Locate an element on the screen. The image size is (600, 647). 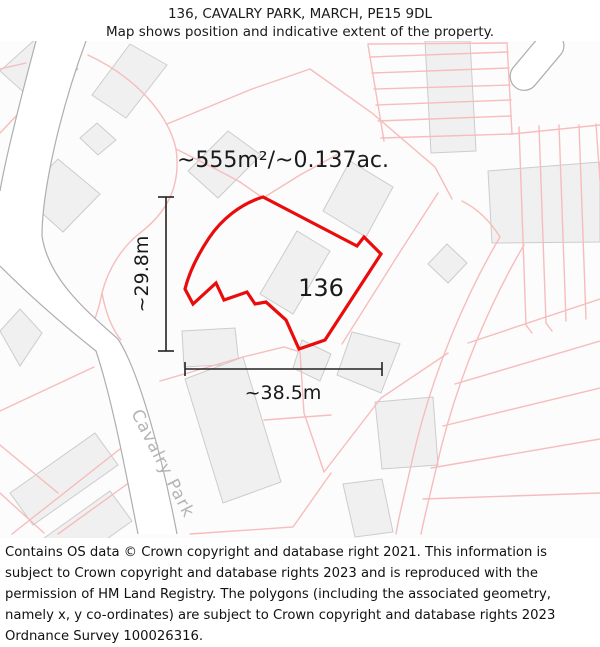
height-measurement-label: ~29.8m is located at coordinates (142, 274).